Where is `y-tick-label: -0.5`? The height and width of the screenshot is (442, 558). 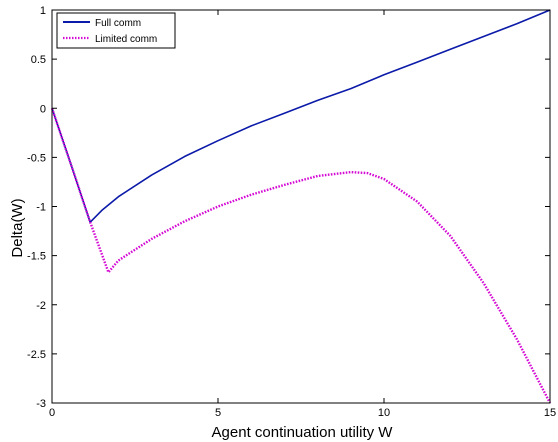 y-tick-label: -0.5 is located at coordinates (36, 158).